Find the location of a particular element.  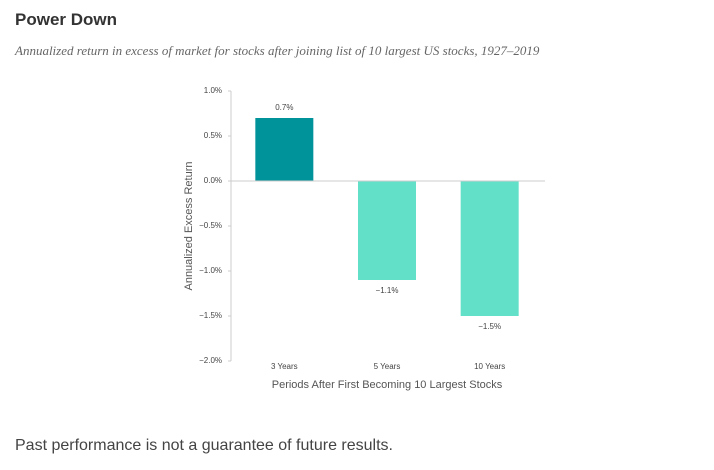

y-tick-label: 0.0% is located at coordinates (213, 180).